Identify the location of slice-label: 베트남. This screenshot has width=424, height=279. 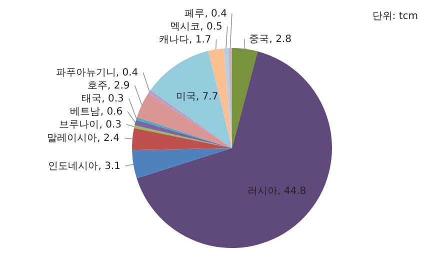
(85, 112).